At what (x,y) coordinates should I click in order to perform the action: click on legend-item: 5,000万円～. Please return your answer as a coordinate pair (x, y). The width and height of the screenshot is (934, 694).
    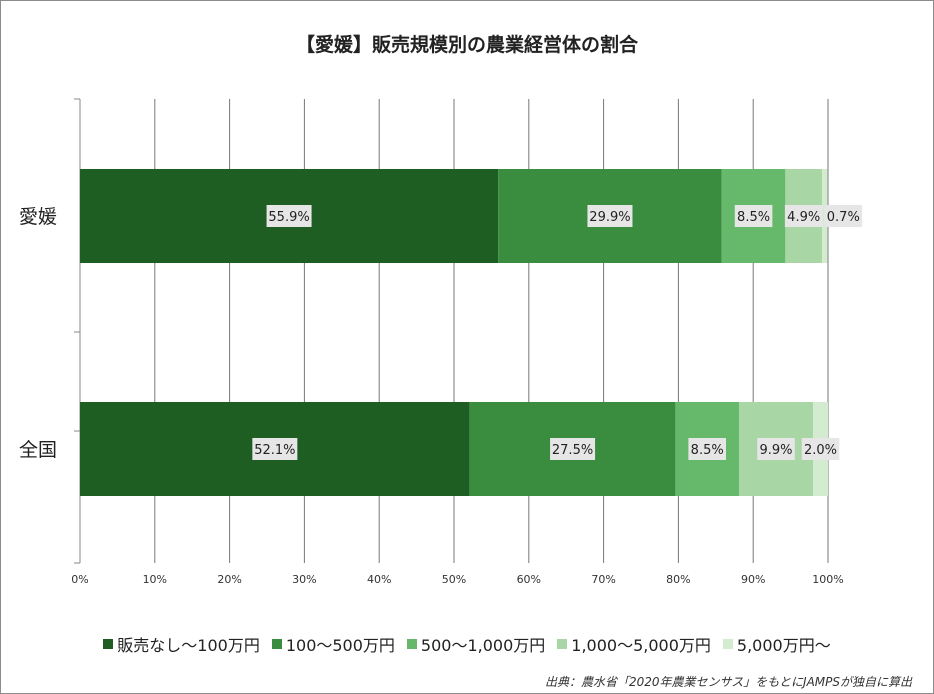
    Looking at the image, I should click on (776, 644).